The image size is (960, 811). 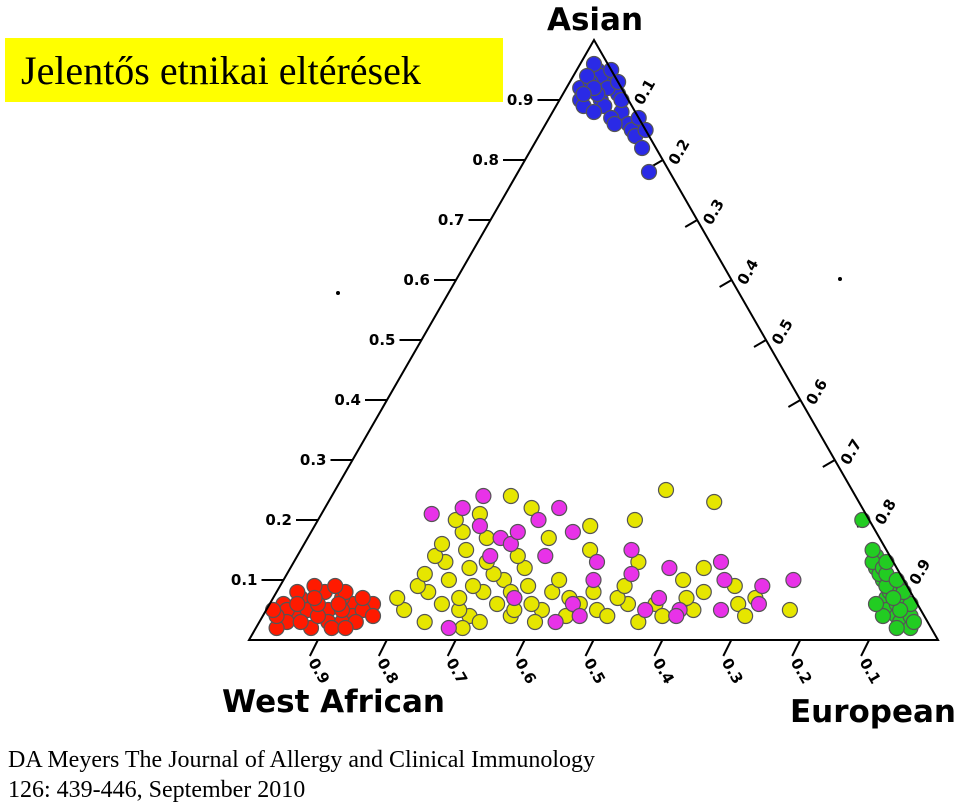 What do you see at coordinates (318, 671) in the screenshot?
I see `bottom-axis-tick-label: 0.9` at bounding box center [318, 671].